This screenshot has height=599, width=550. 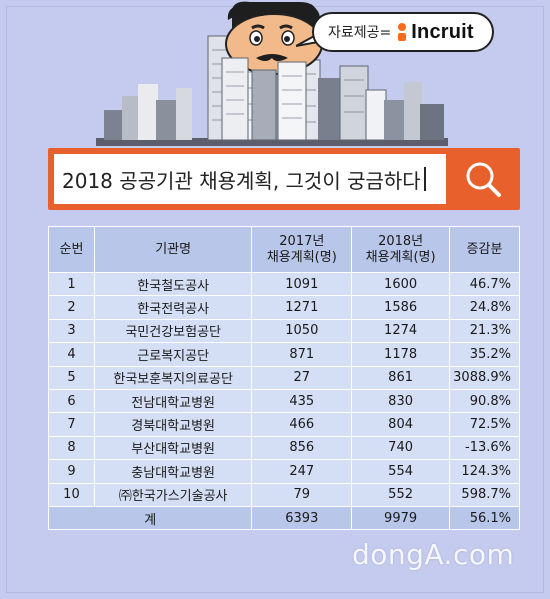 What do you see at coordinates (400, 354) in the screenshot?
I see `plan-2018-cell: 1178` at bounding box center [400, 354].